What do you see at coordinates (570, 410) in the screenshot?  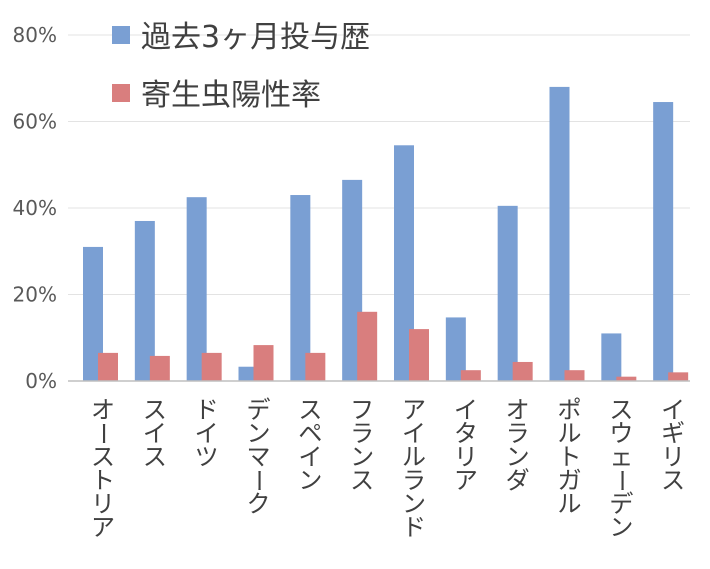 I see `x-tick-char: ポ` at bounding box center [570, 410].